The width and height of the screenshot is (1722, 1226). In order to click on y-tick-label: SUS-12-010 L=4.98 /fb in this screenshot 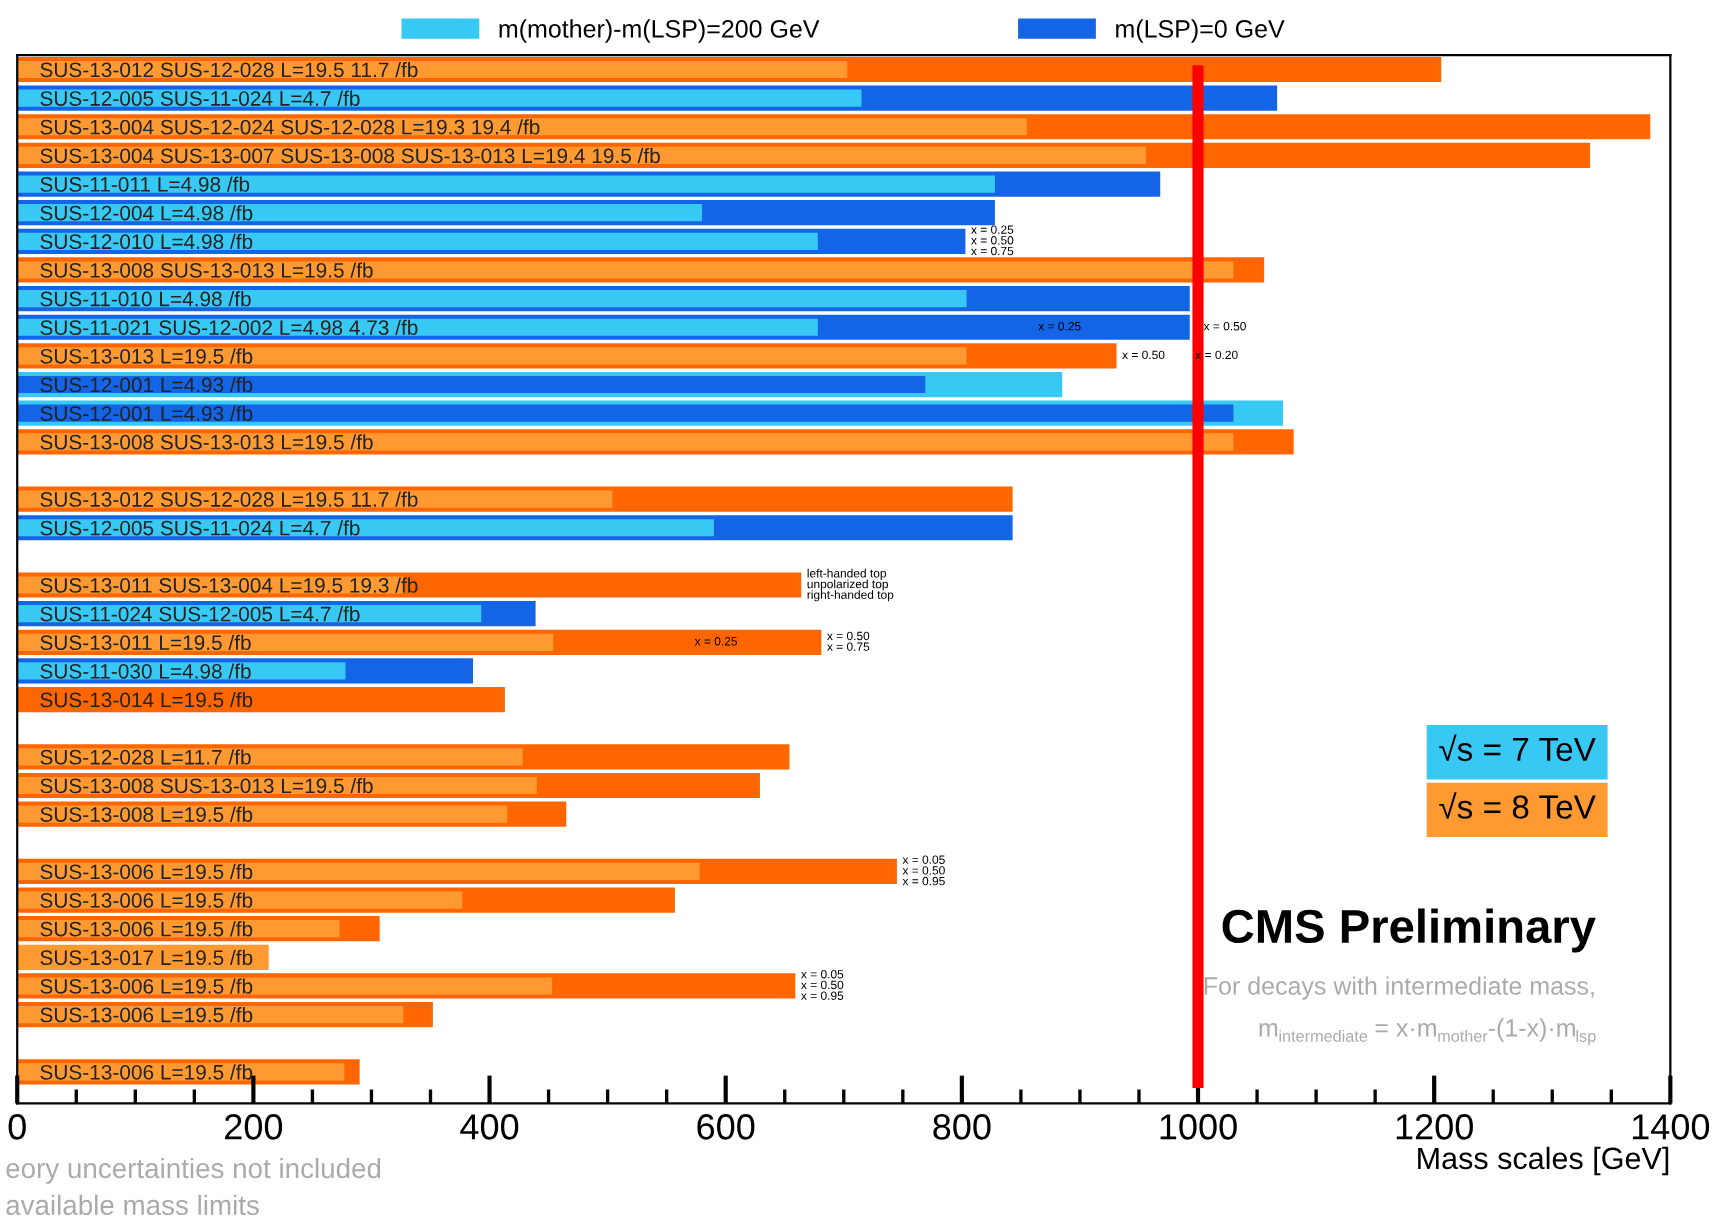, I will do `click(146, 241)`.